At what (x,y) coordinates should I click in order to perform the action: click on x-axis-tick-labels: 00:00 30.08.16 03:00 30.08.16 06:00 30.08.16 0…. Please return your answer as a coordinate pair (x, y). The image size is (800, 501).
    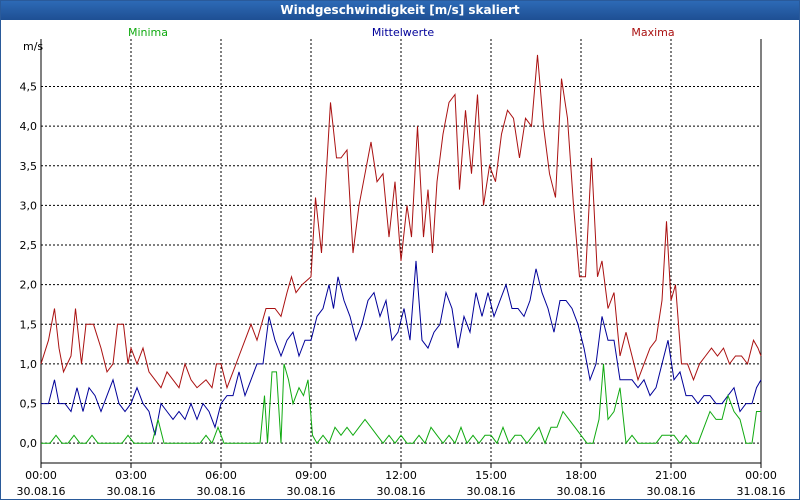
    Looking at the image, I should click on (401, 483).